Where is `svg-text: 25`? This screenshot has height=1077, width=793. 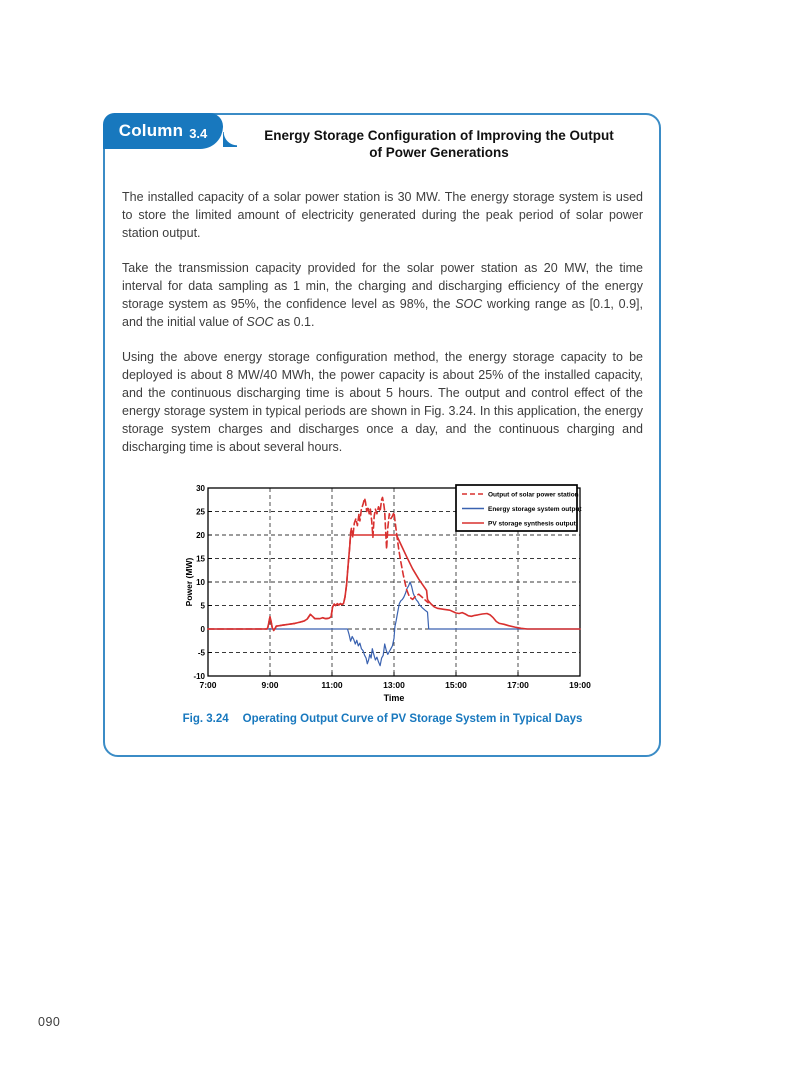 svg-text: 25 is located at coordinates (200, 511).